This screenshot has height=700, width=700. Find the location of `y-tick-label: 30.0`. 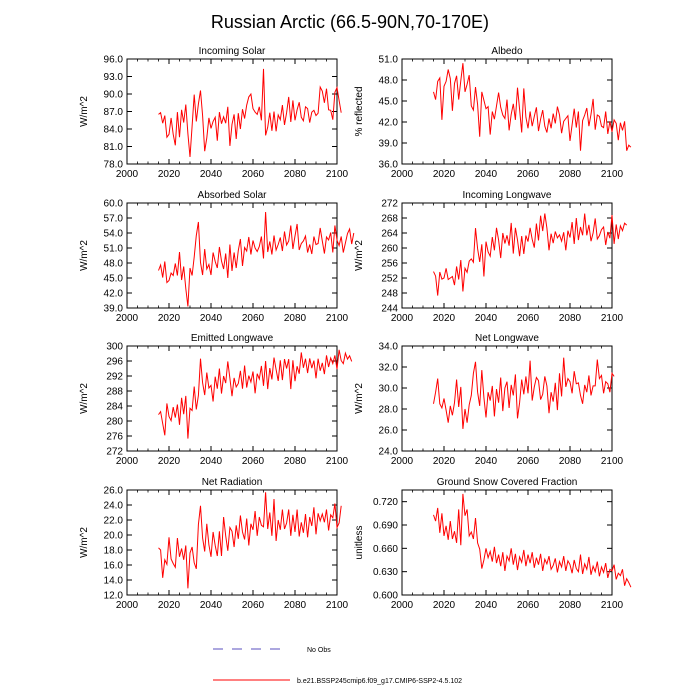

y-tick-label: 30.0 is located at coordinates (389, 389).